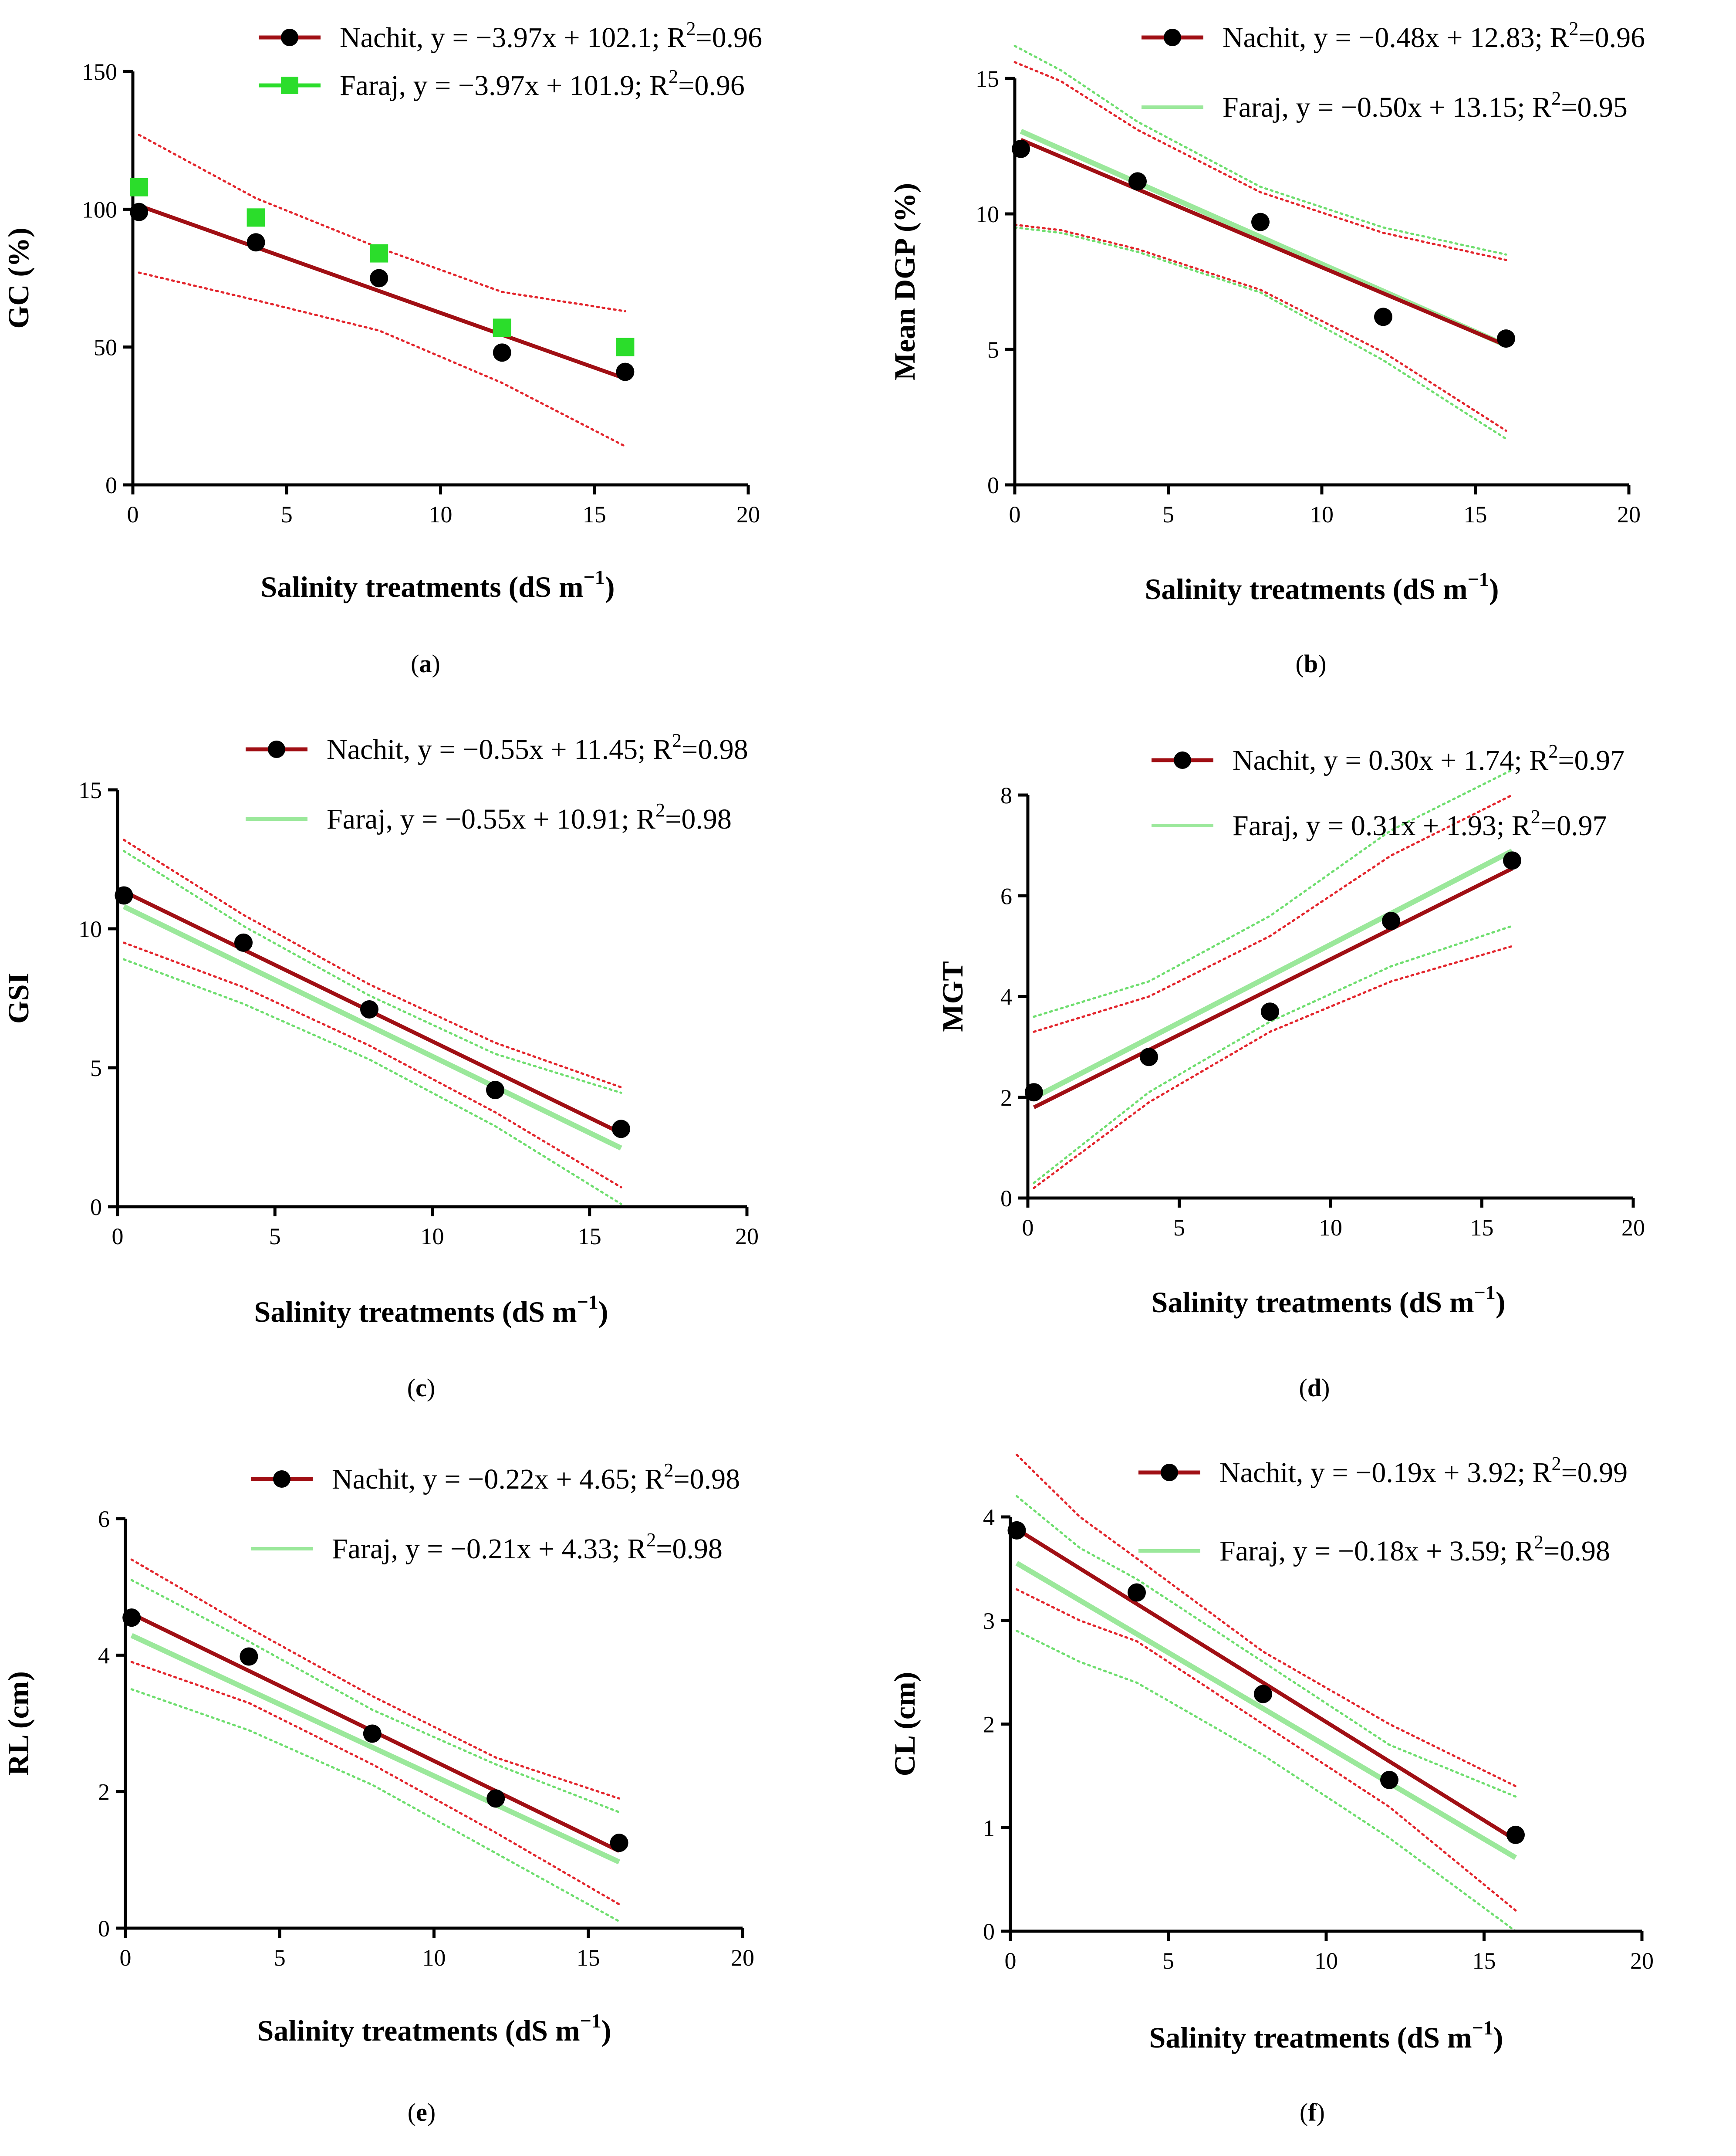 The width and height of the screenshot is (1736, 2156). I want to click on legend-entry-faraj: Faraj, y = −0.50x + 13.15; R2=0.95, so click(1385, 105).